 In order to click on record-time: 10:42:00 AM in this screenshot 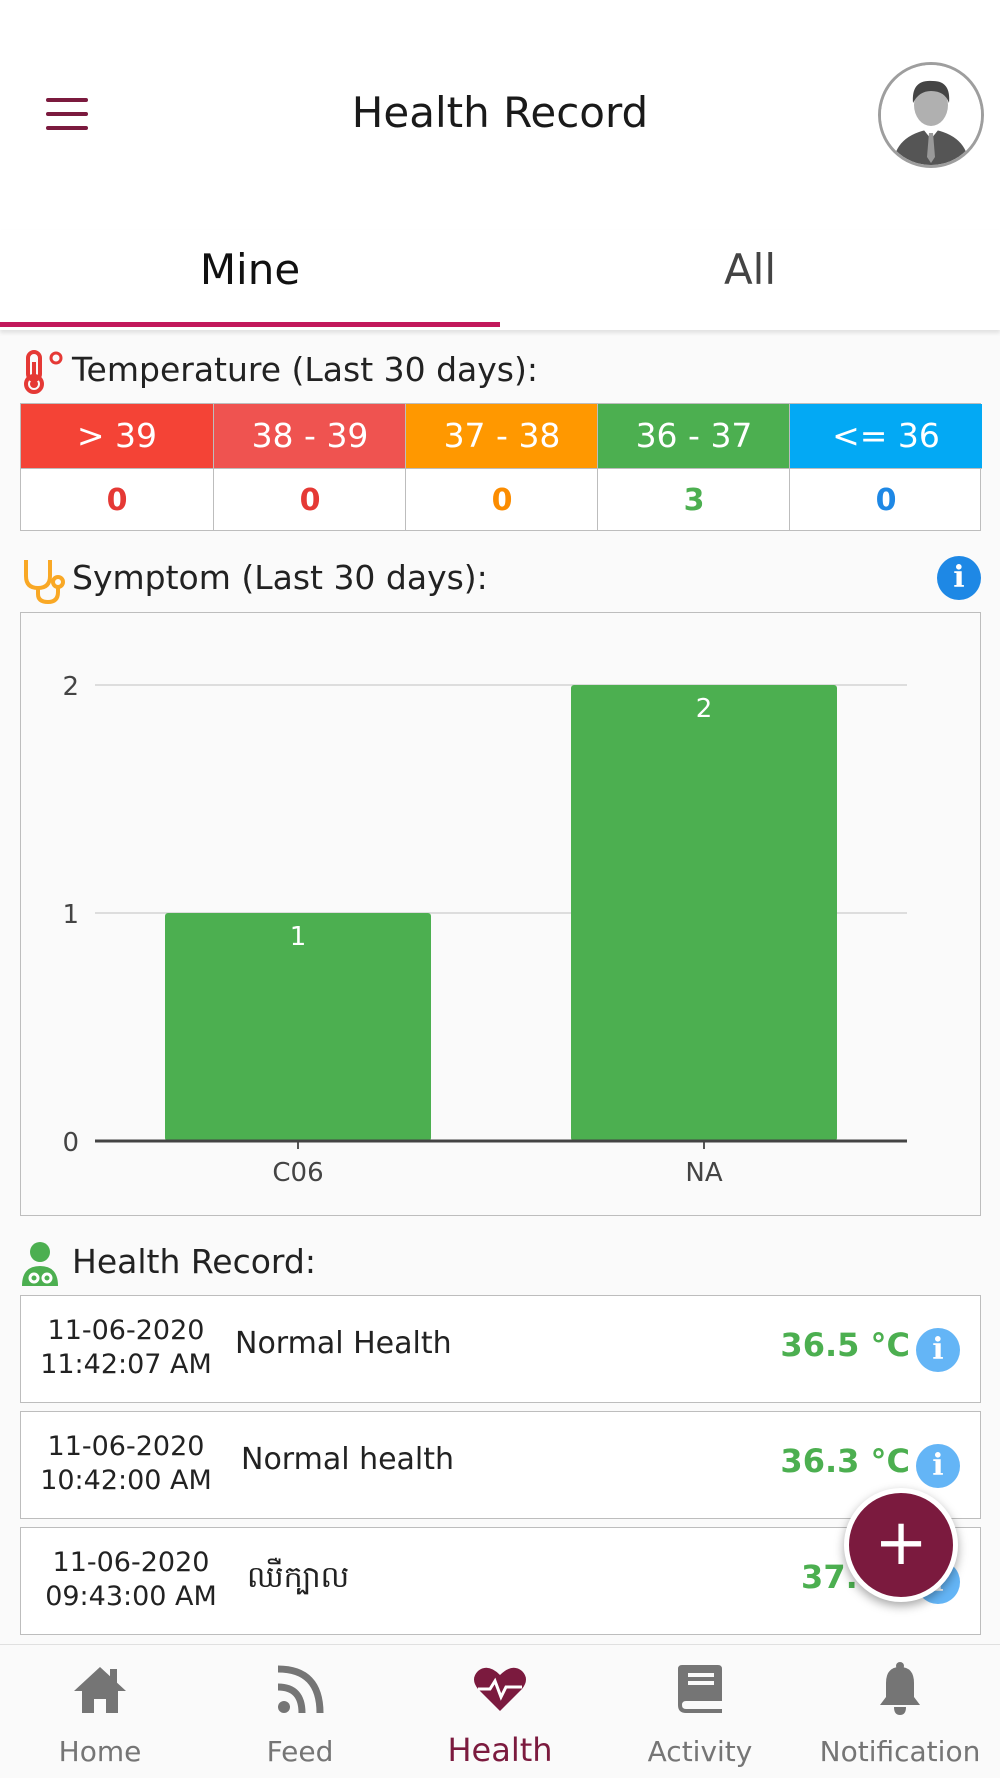, I will do `click(126, 1480)`.